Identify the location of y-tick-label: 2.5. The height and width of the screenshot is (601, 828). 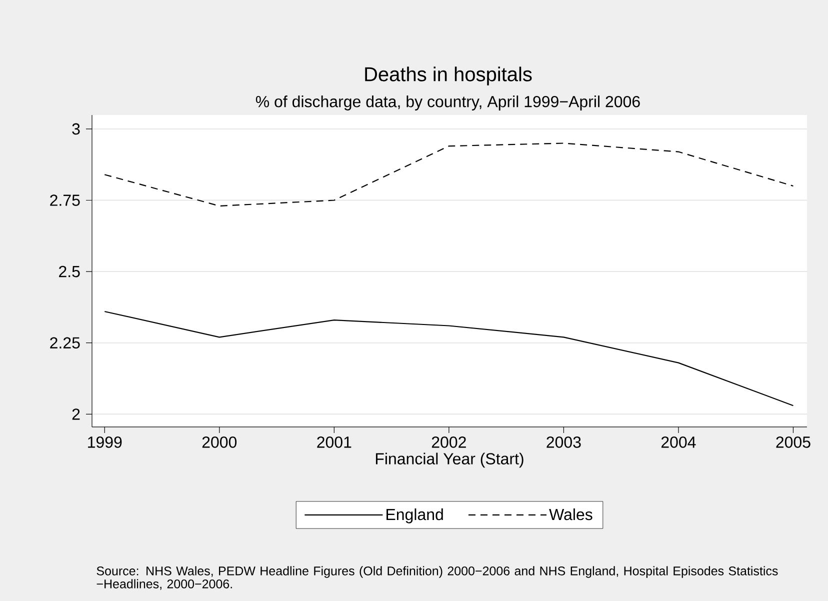
(69, 272).